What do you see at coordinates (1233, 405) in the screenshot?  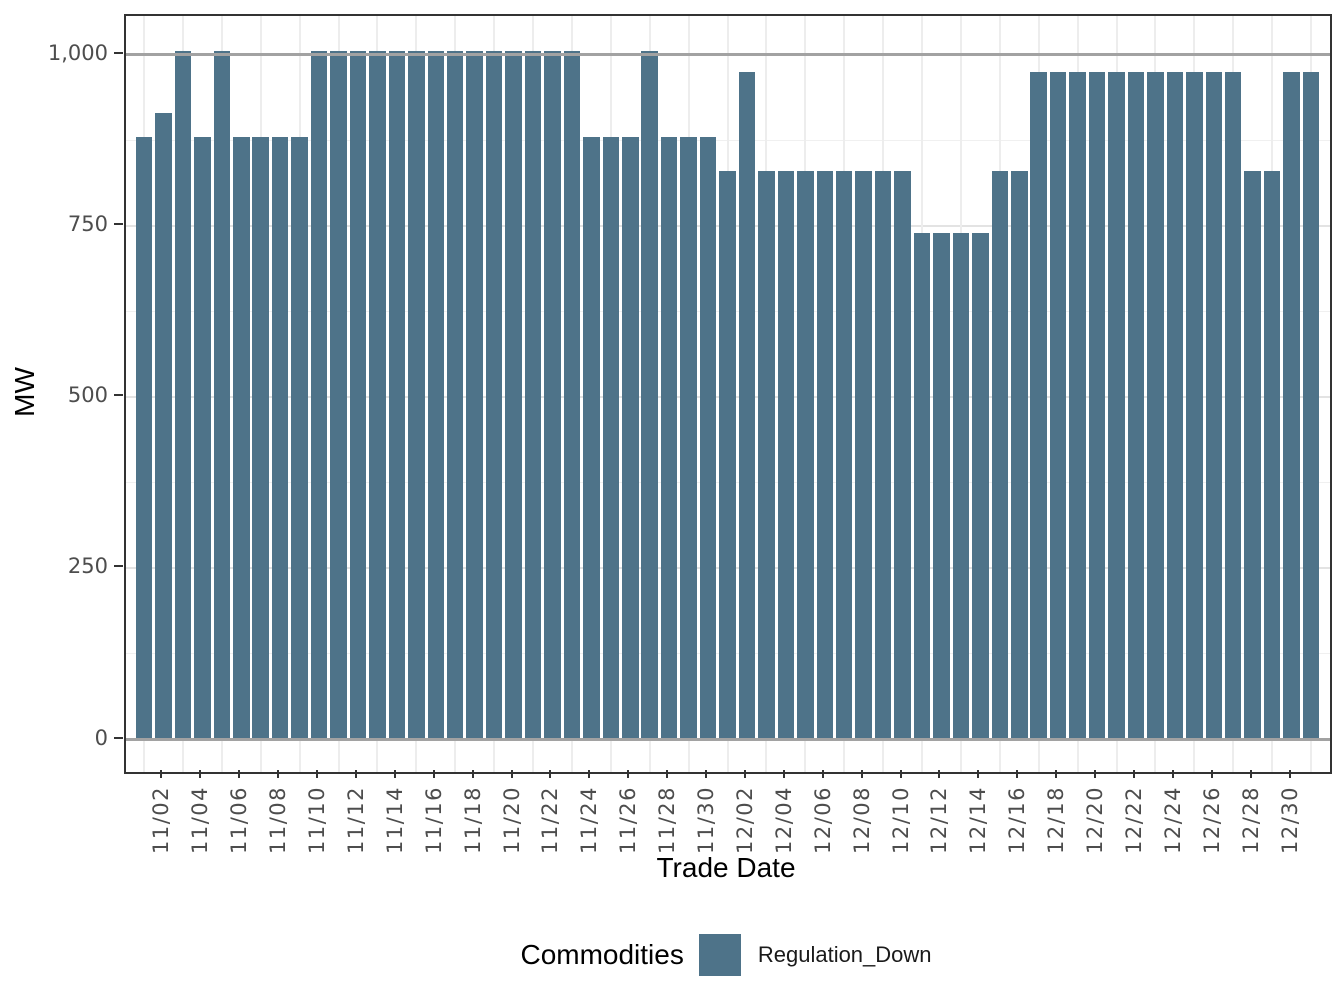 I see `bar-12/27` at bounding box center [1233, 405].